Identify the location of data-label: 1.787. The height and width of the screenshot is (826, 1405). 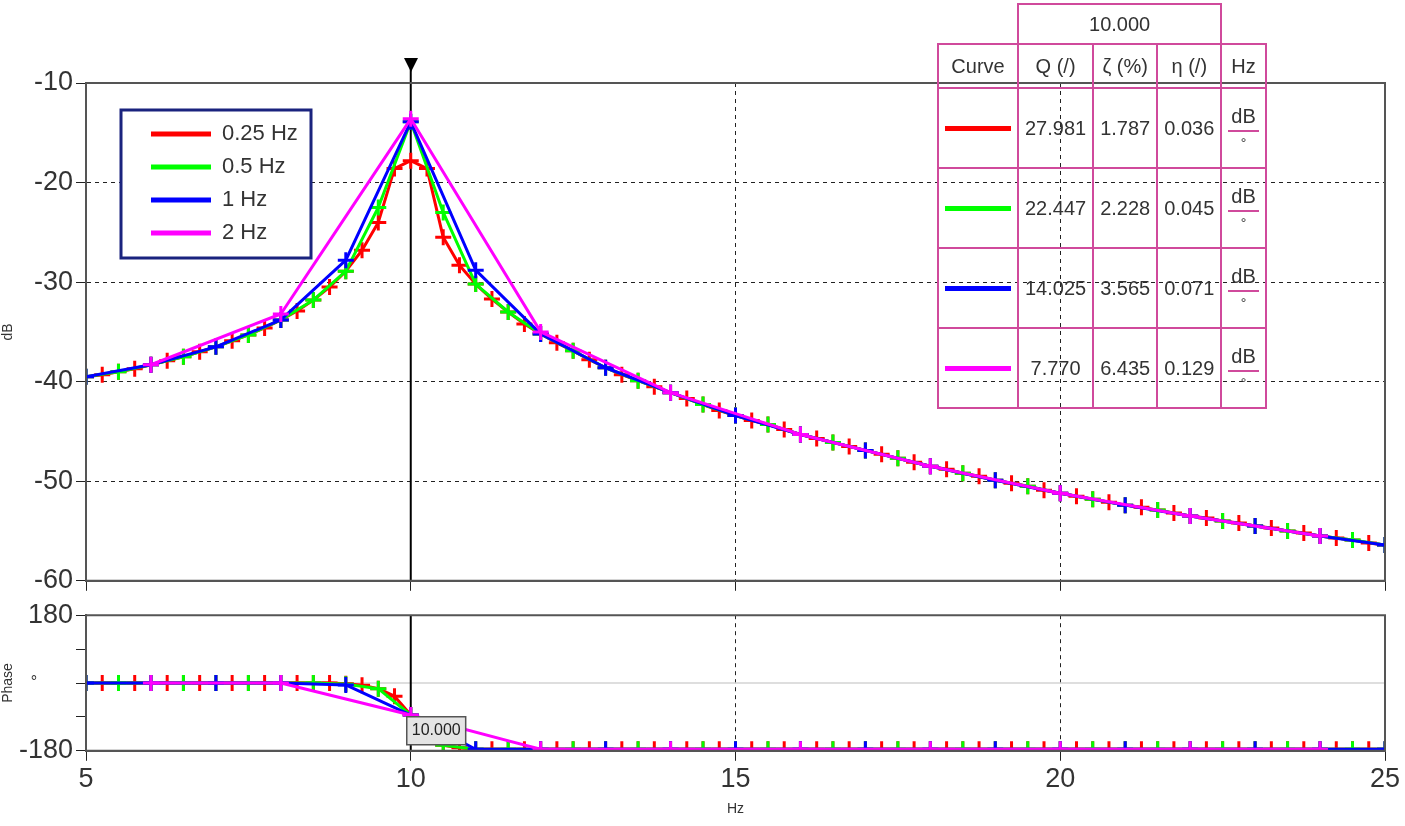
(1125, 128).